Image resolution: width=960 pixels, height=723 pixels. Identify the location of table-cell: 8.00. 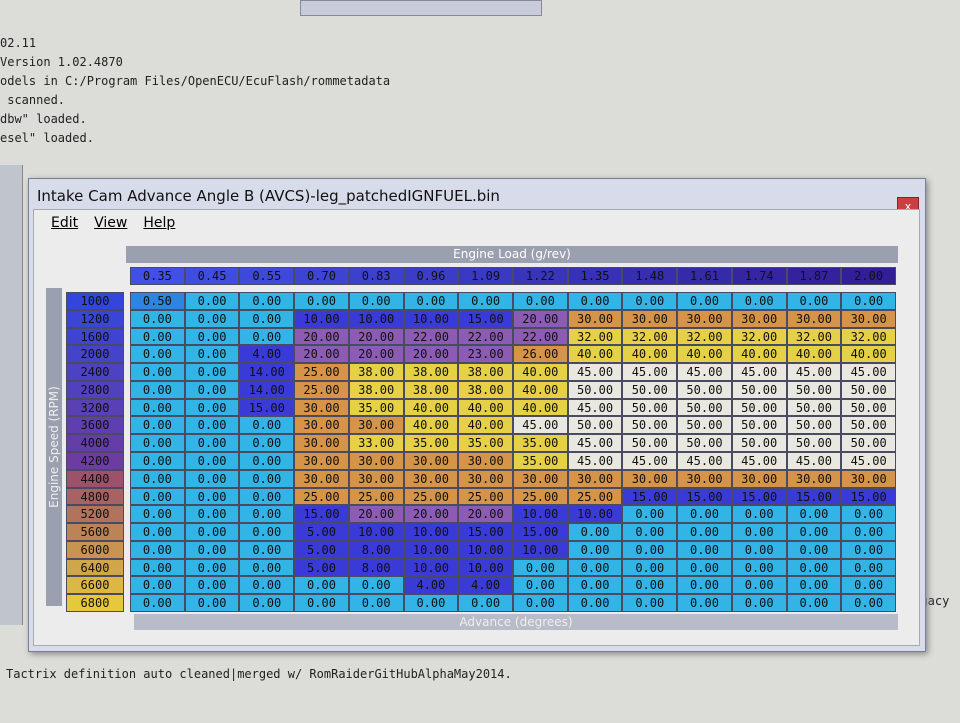
(376, 567).